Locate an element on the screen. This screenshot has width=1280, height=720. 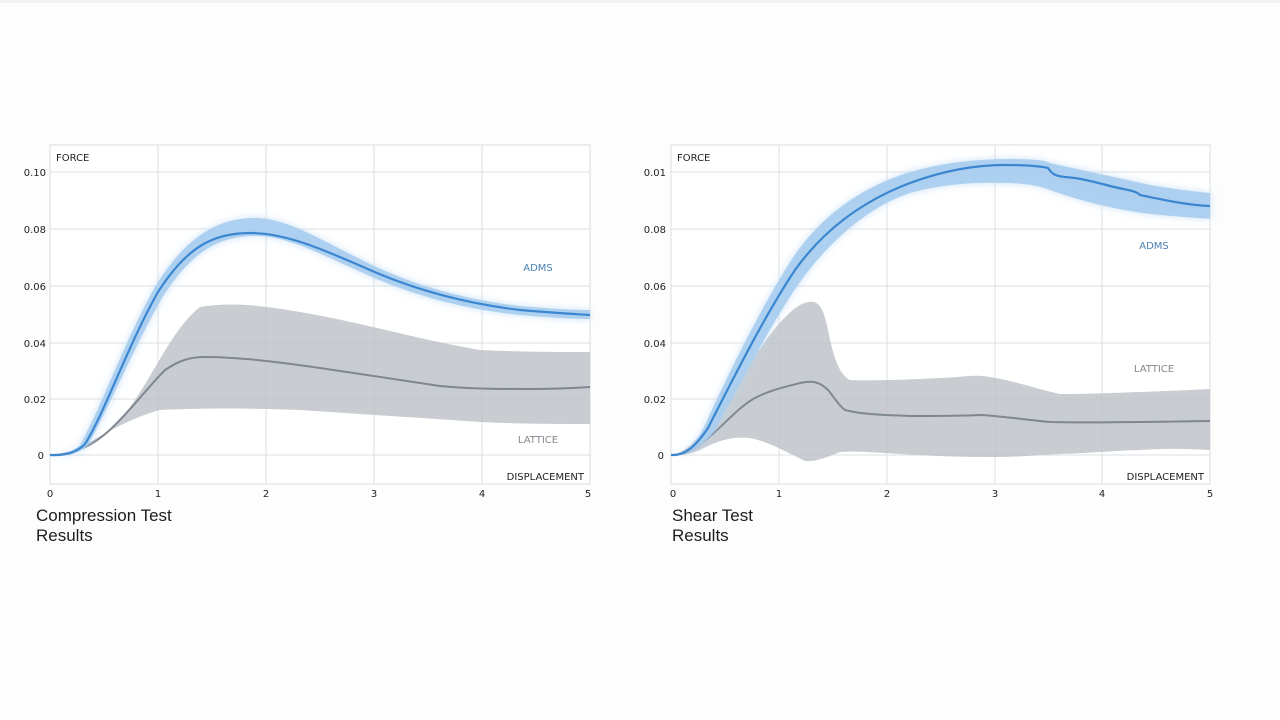
compression-legend-lattice: LATTICE is located at coordinates (538, 440).